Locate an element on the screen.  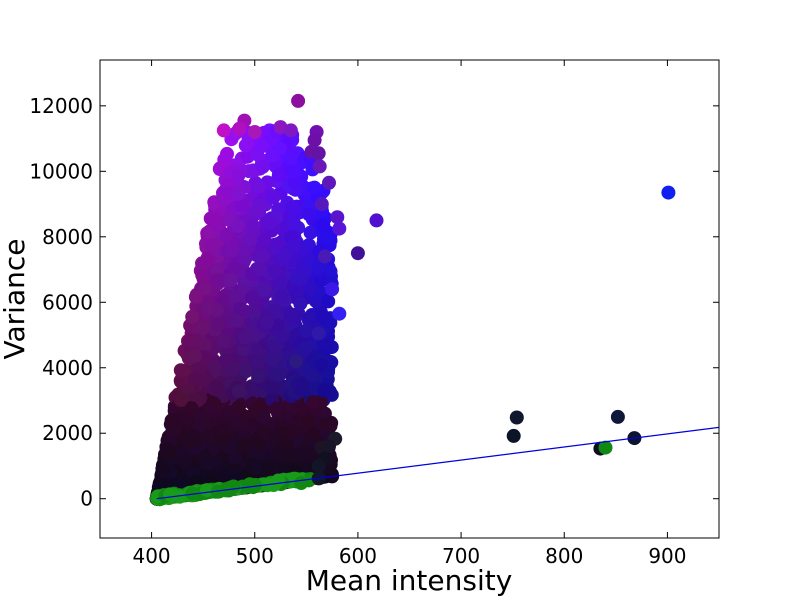
x-tick-label: 500 is located at coordinates (255, 556).